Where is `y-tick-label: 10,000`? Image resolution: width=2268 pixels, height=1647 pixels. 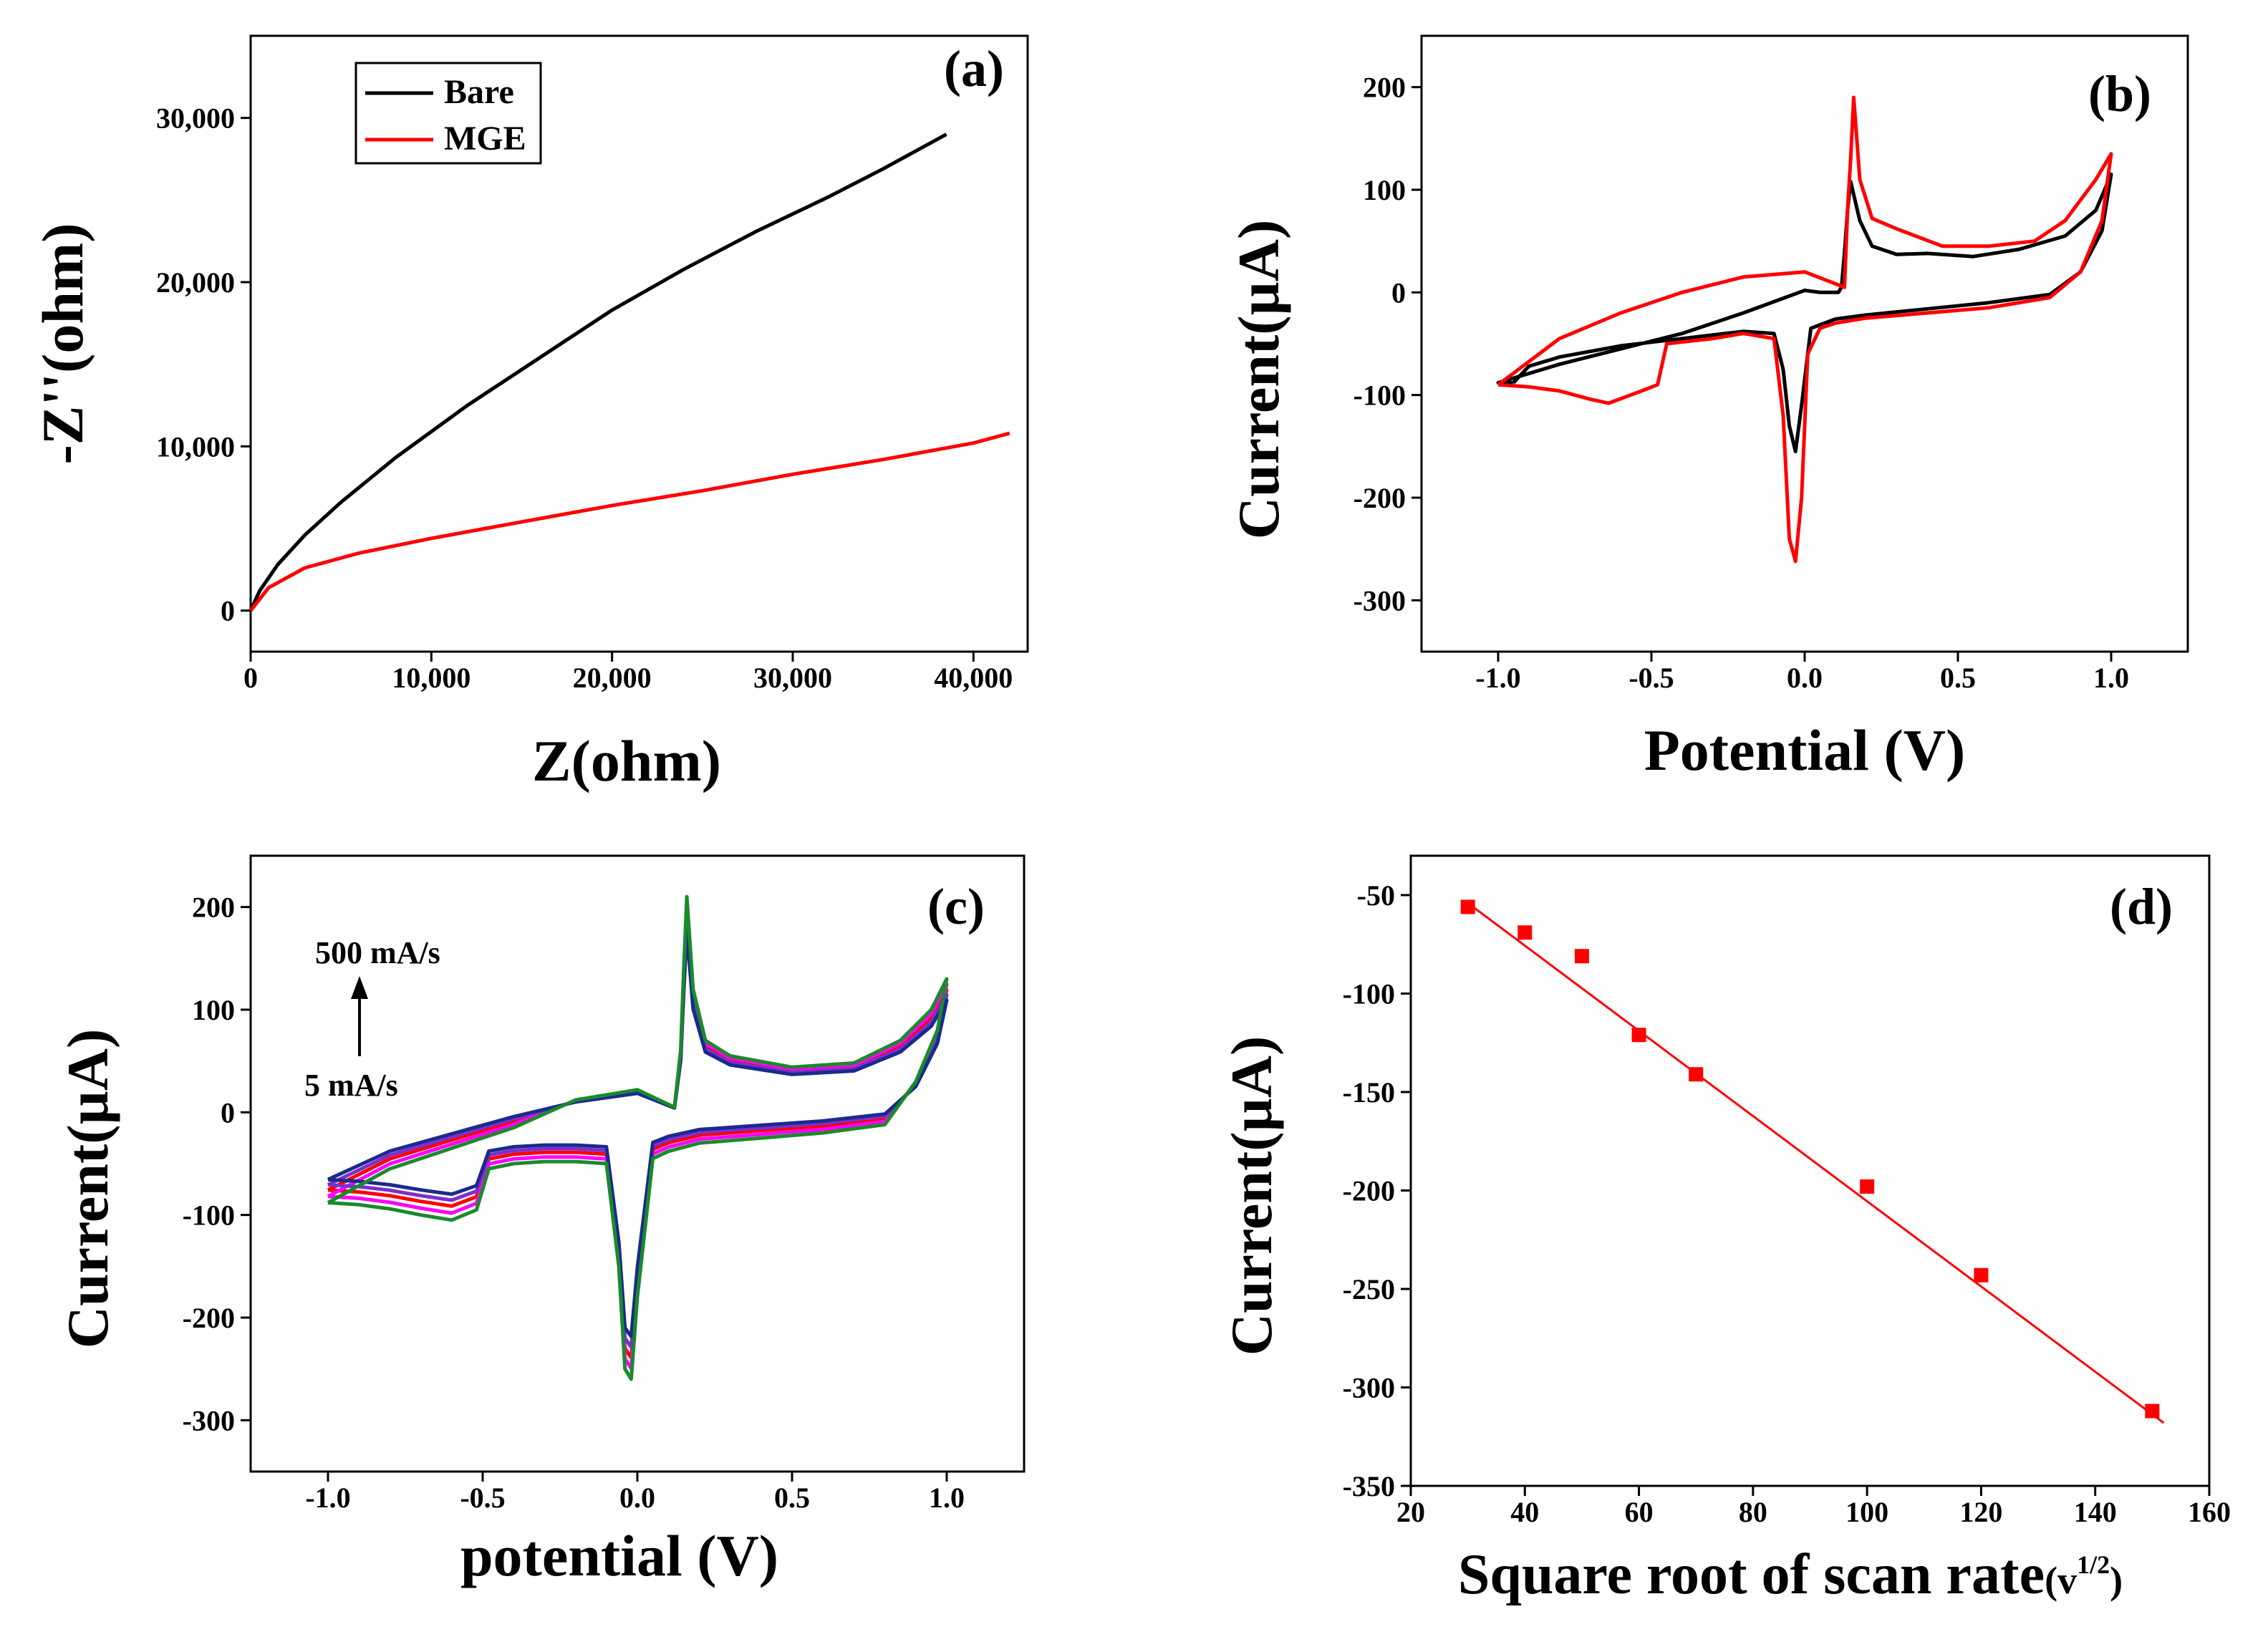
y-tick-label: 10,000 is located at coordinates (195, 447).